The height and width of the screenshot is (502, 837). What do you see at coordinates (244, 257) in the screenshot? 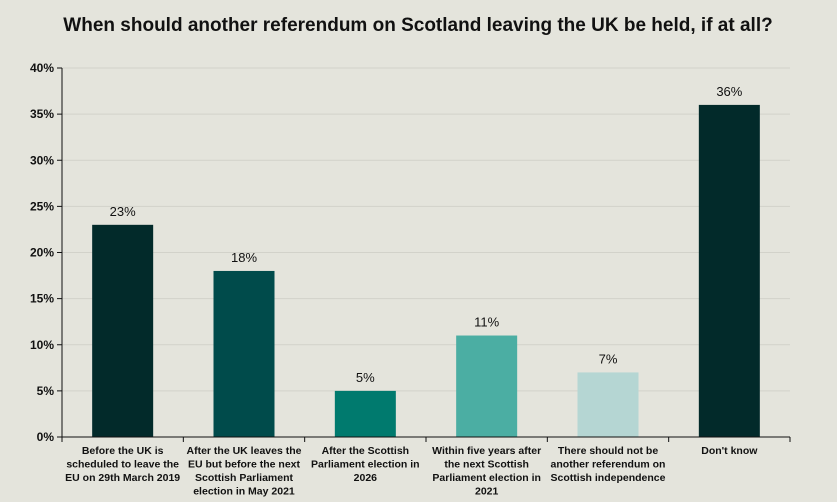
I see `data-label: 18%` at bounding box center [244, 257].